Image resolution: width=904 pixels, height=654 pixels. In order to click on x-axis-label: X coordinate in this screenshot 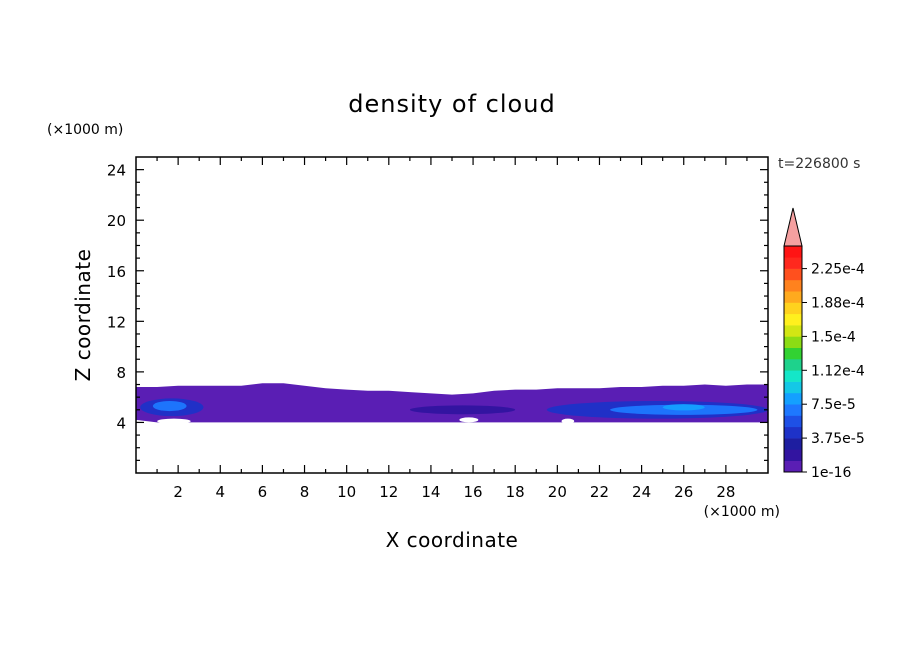, I will do `click(452, 540)`.